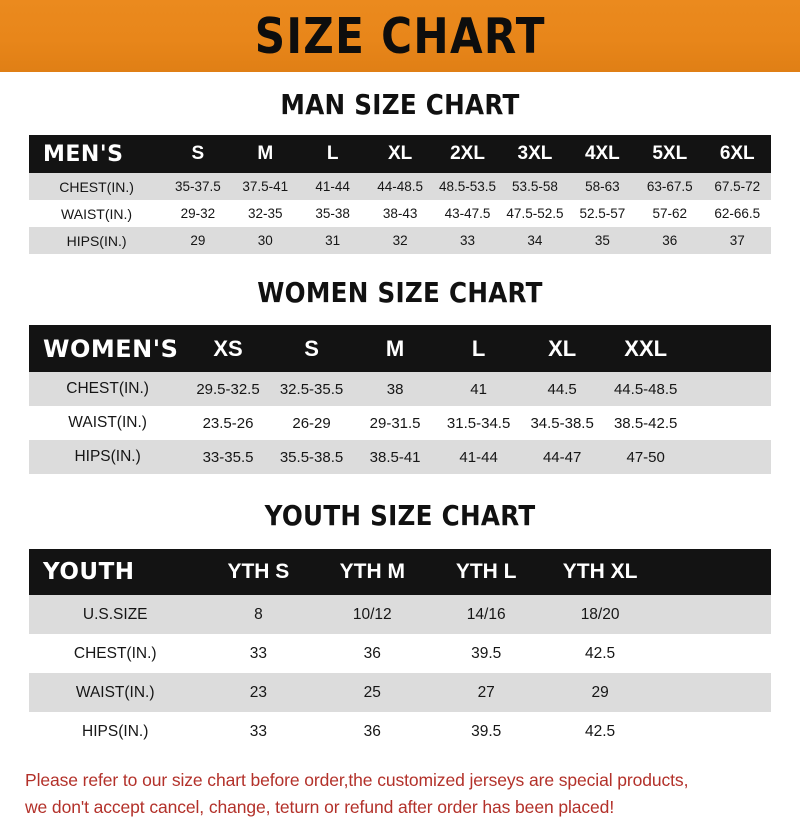 This screenshot has height=821, width=800. What do you see at coordinates (265, 186) in the screenshot?
I see `man-cell: 37.5-41` at bounding box center [265, 186].